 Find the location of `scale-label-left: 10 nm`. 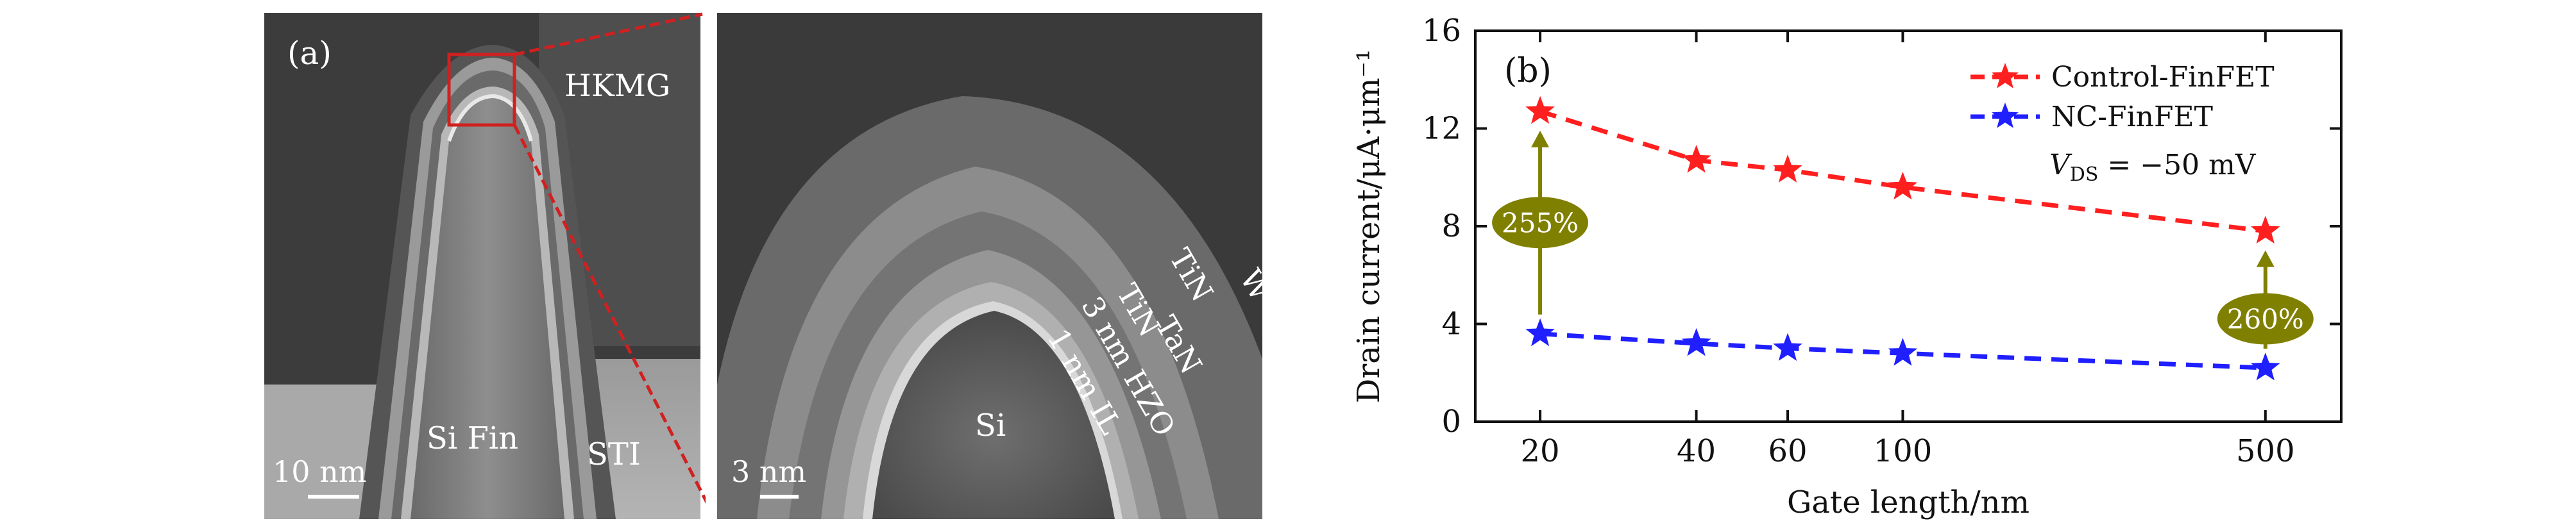

scale-label-left: 10 nm is located at coordinates (319, 471).